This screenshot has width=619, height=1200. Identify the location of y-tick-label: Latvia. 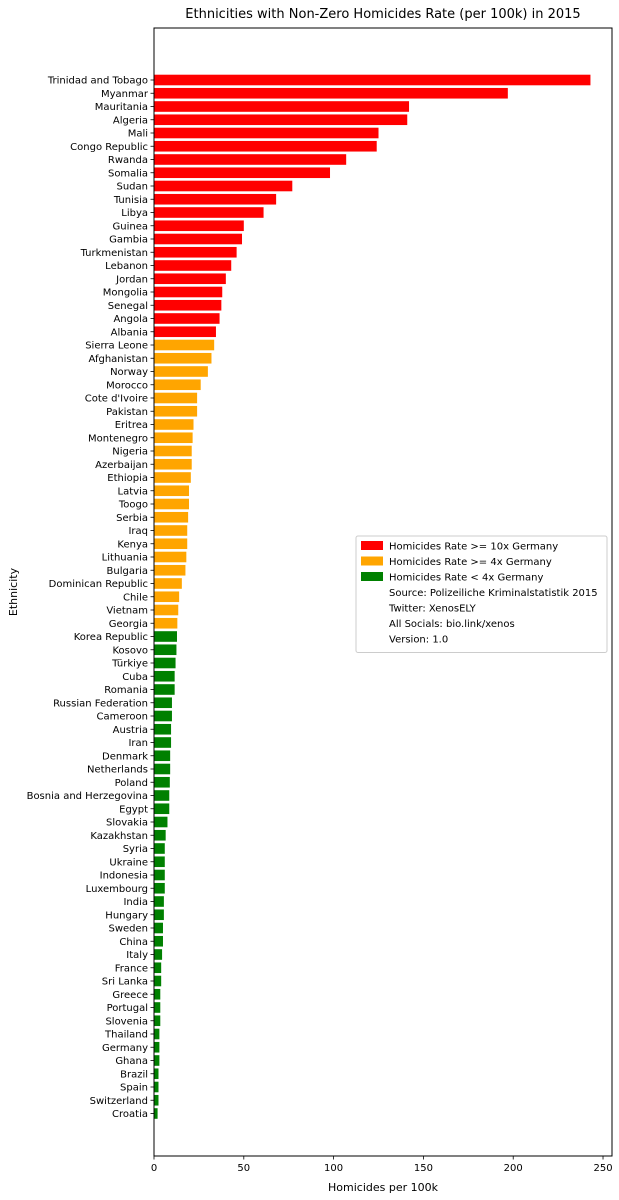
(133, 491).